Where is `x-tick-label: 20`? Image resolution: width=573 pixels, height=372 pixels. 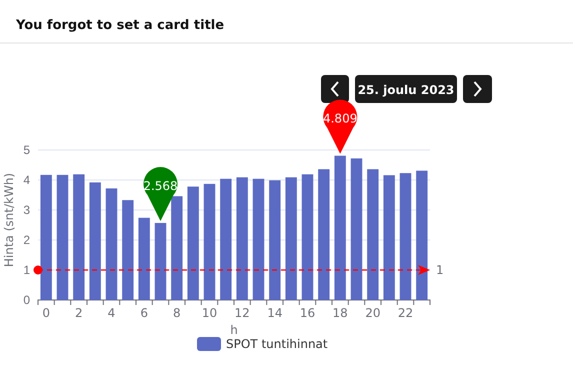
x-tick-label: 20 is located at coordinates (372, 313).